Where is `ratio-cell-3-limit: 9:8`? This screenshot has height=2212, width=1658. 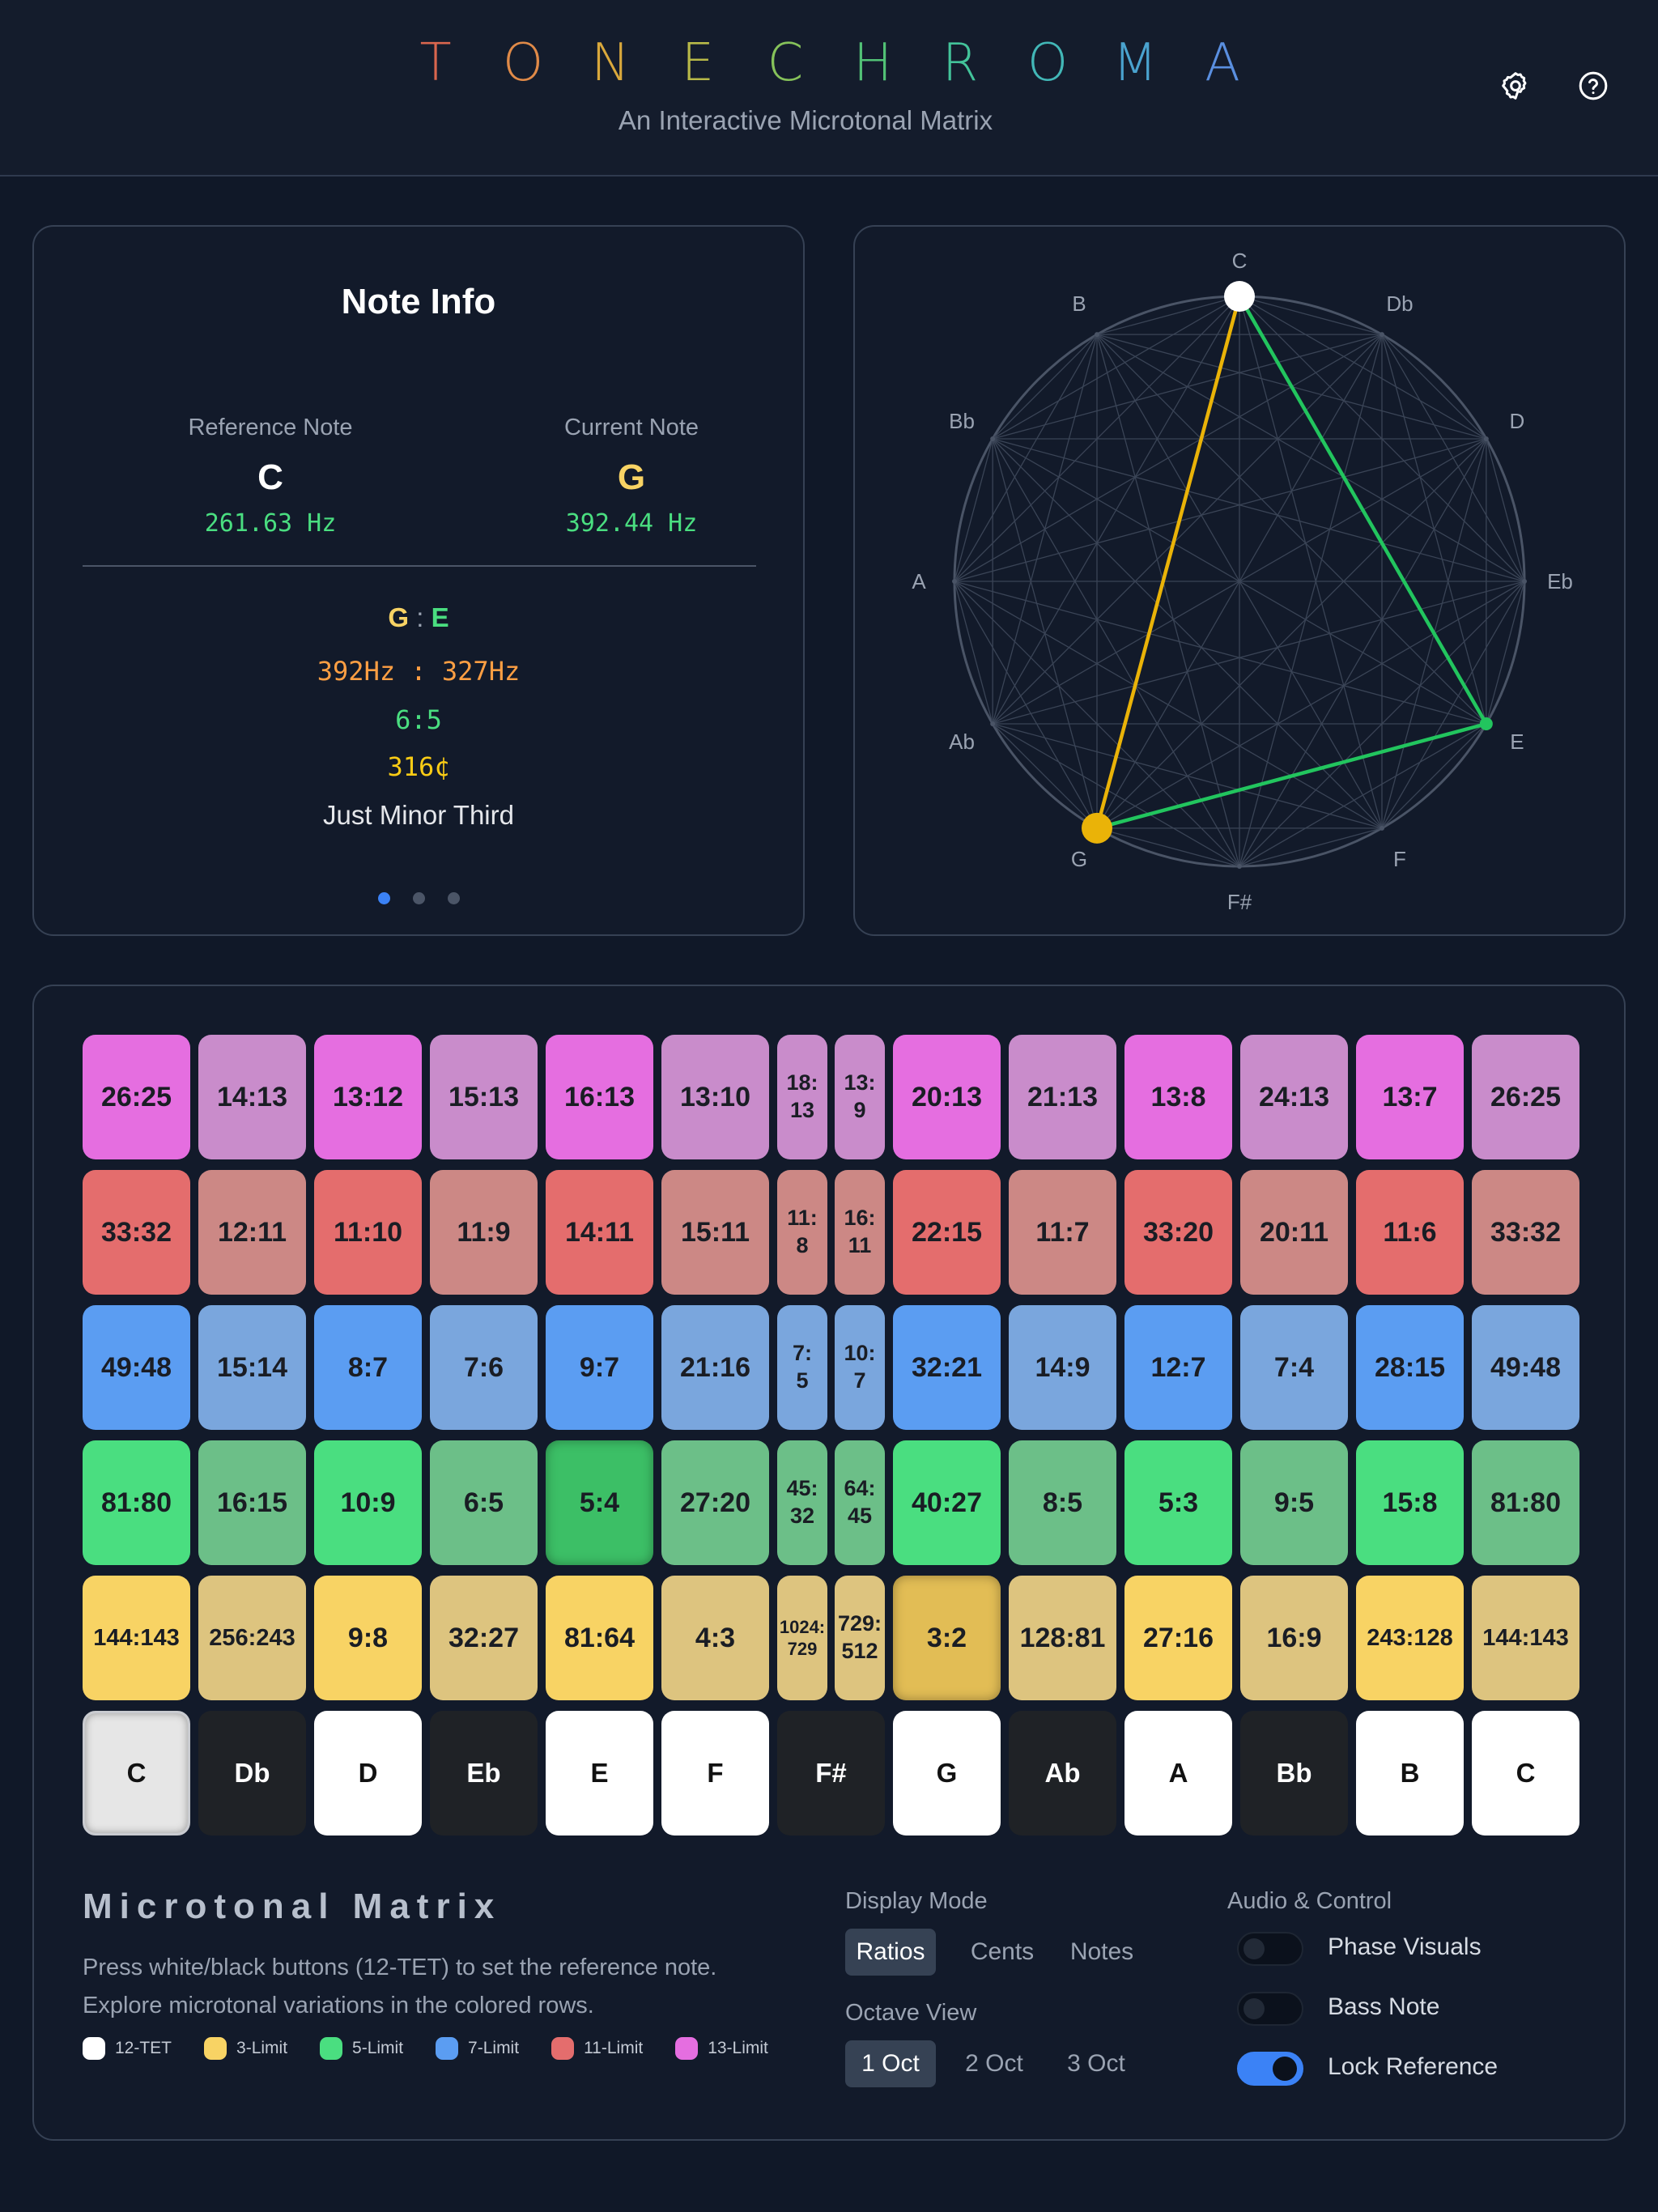 ratio-cell-3-limit: 9:8 is located at coordinates (368, 1638).